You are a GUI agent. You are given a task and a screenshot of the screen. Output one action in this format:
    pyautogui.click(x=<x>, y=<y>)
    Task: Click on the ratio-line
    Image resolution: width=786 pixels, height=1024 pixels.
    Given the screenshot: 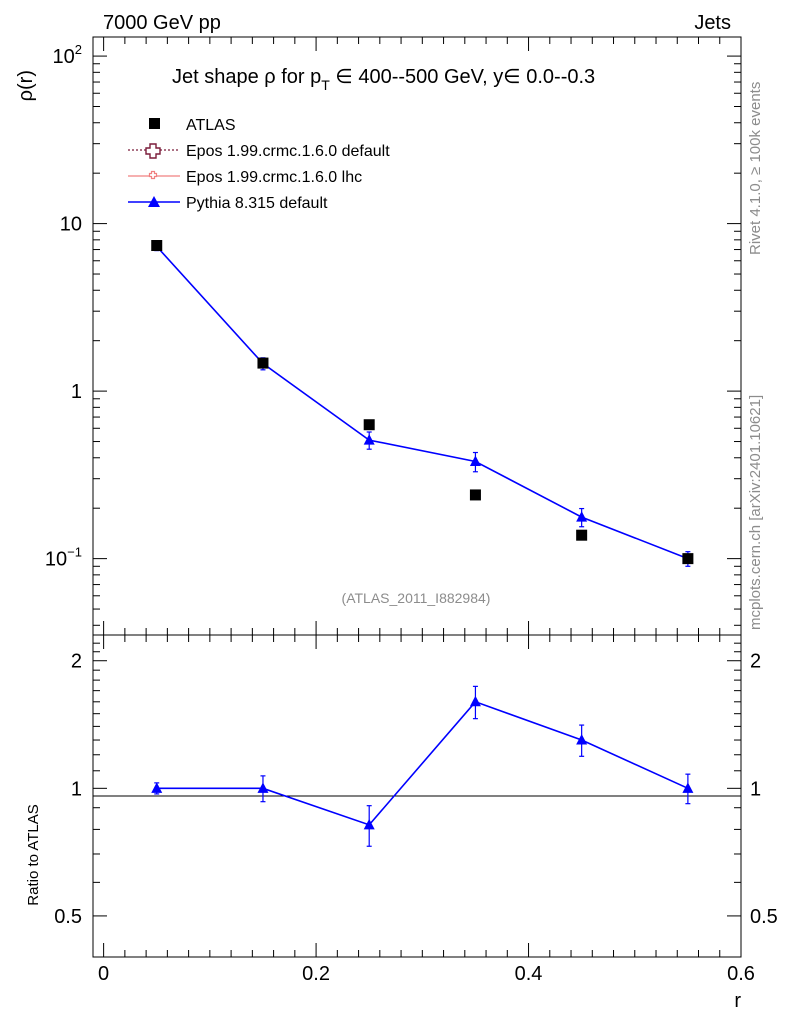 What is the action you would take?
    pyautogui.click(x=422, y=763)
    